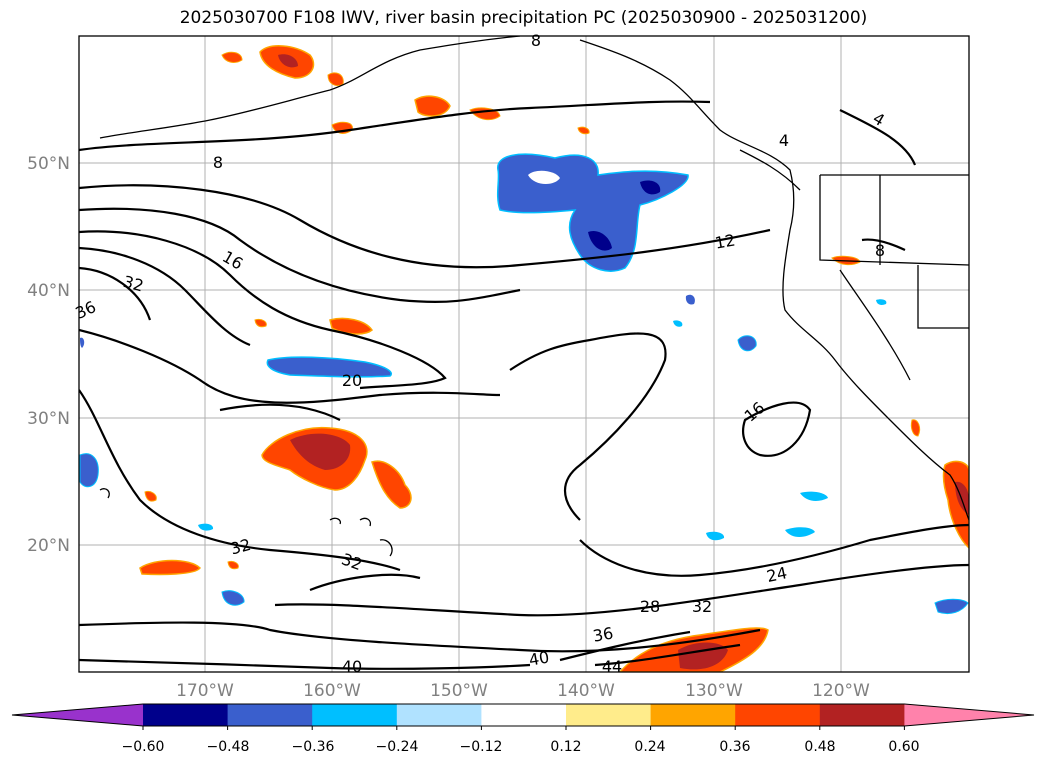 The image size is (1047, 765). I want to click on contour-label: 24, so click(777, 574).